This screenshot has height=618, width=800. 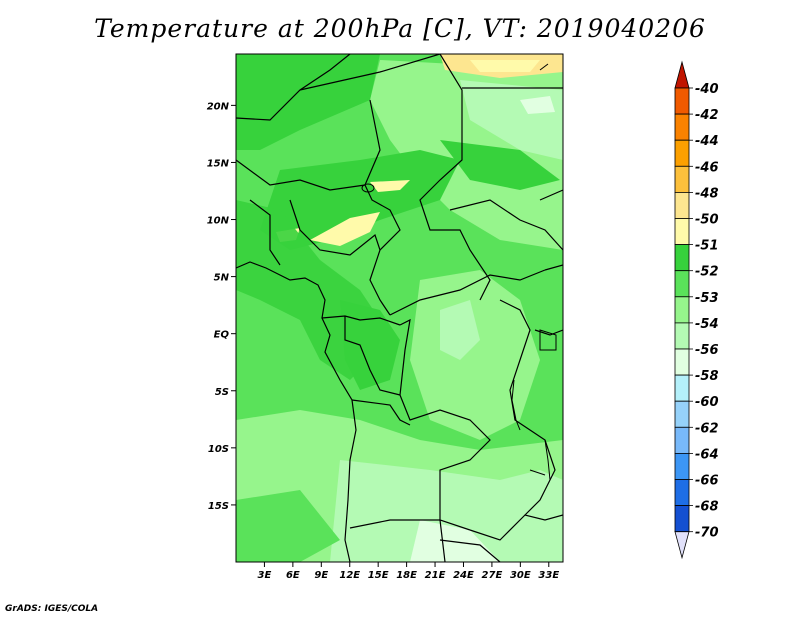 What do you see at coordinates (467, 292) in the screenshot?
I see `border-car-congo` at bounding box center [467, 292].